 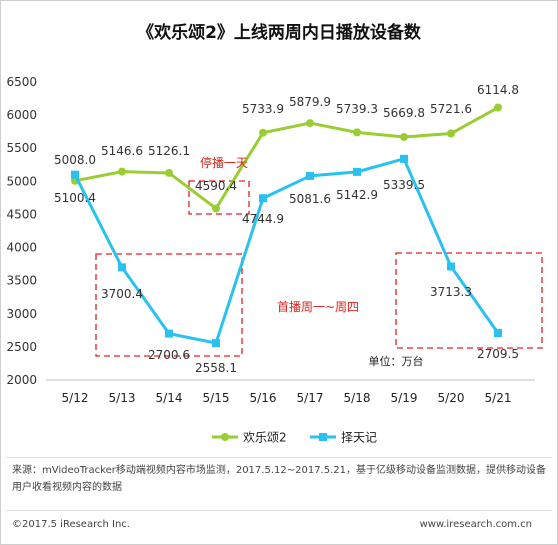 What do you see at coordinates (404, 185) in the screenshot?
I see `data-label: 5339.5` at bounding box center [404, 185].